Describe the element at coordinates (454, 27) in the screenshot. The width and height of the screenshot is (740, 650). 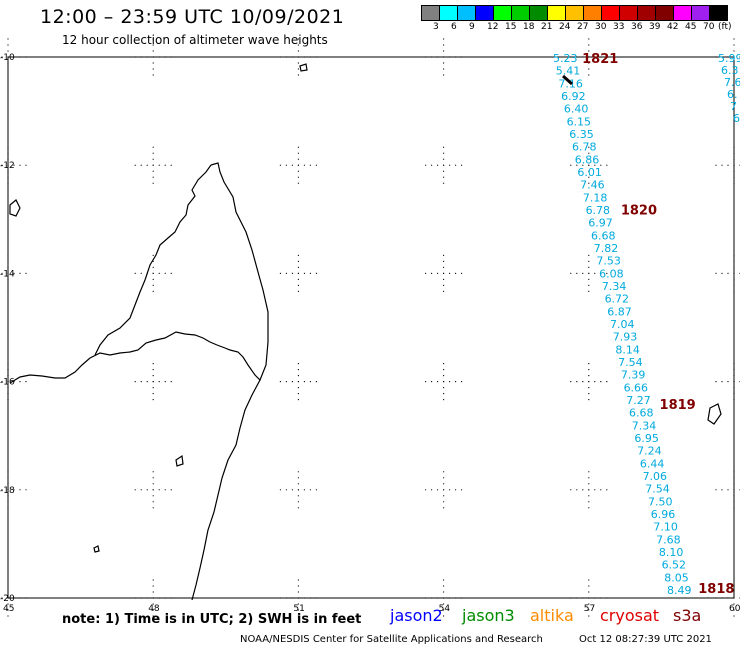
I see `legend-tick: 6` at that location.